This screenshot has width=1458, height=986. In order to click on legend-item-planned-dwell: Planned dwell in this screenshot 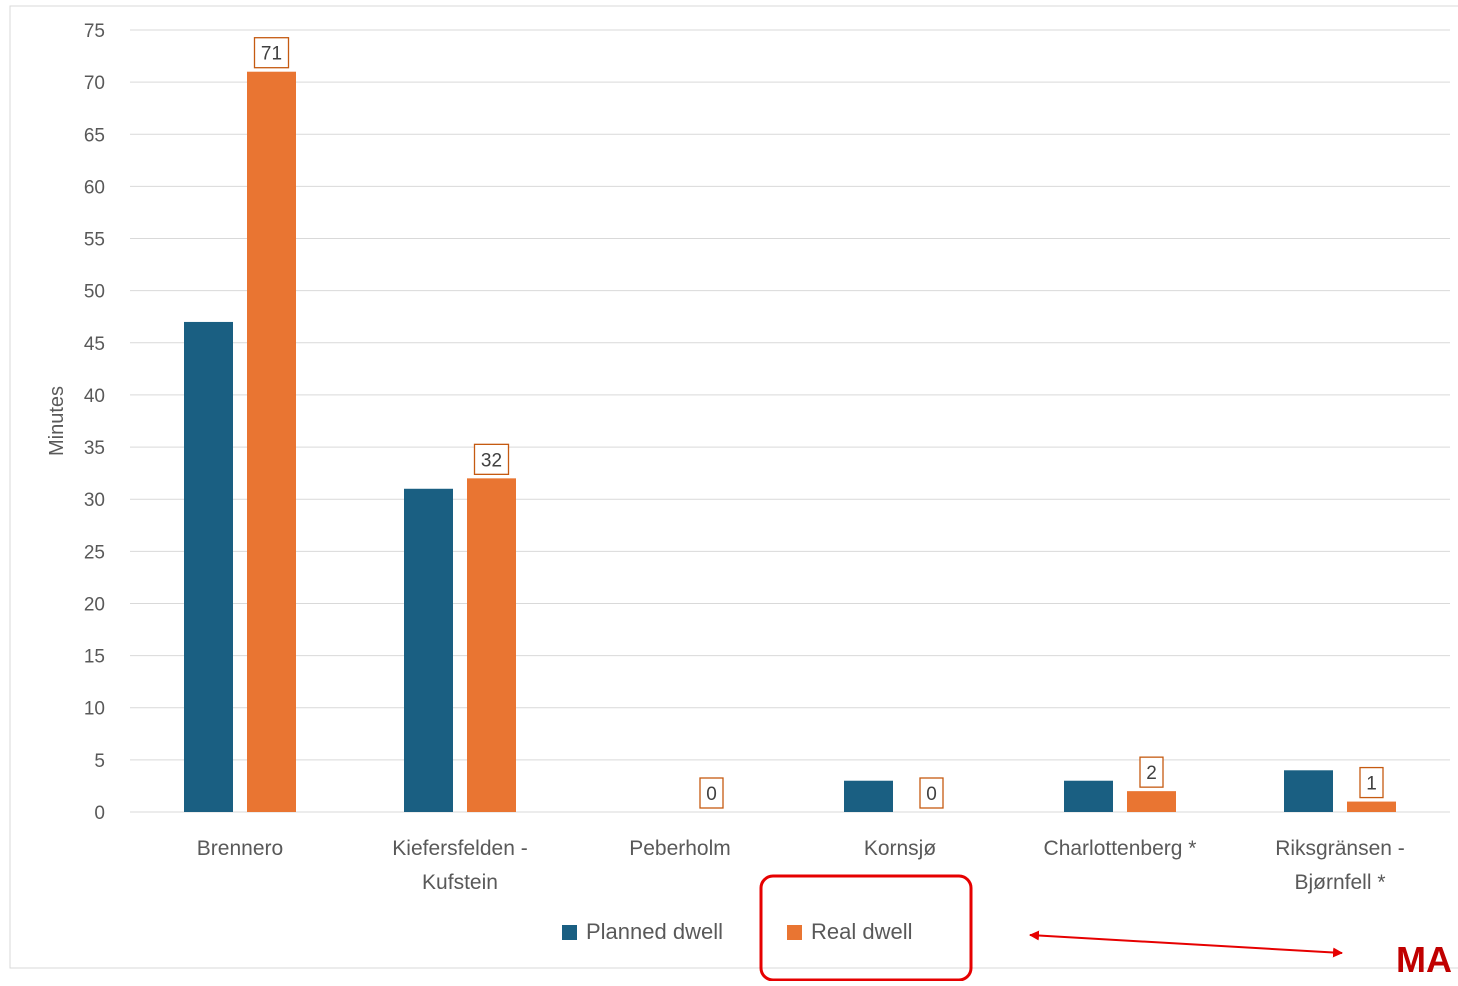, I will do `click(642, 931)`.